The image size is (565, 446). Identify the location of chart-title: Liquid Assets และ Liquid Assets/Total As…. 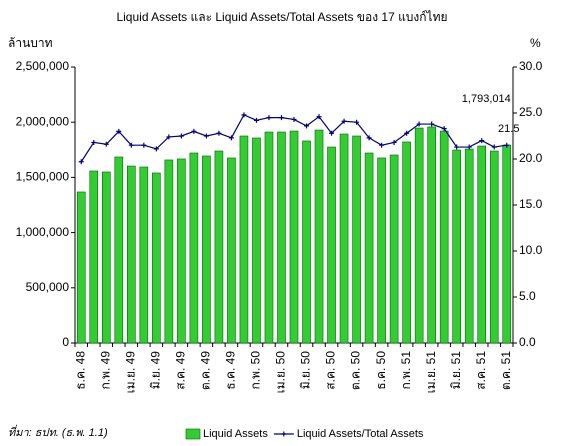
(281, 17).